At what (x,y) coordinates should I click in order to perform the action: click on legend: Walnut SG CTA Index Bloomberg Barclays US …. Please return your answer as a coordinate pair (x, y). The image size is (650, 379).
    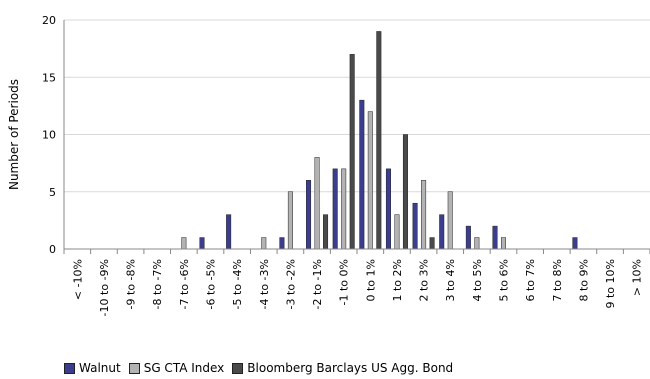
    Looking at the image, I should click on (262, 368).